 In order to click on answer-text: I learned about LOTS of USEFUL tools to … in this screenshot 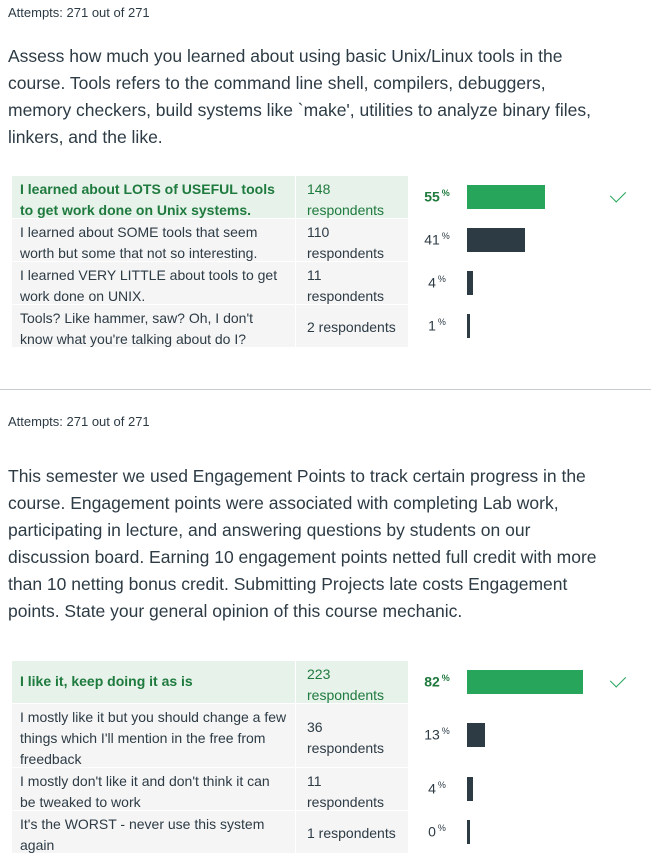, I will do `click(153, 197)`.